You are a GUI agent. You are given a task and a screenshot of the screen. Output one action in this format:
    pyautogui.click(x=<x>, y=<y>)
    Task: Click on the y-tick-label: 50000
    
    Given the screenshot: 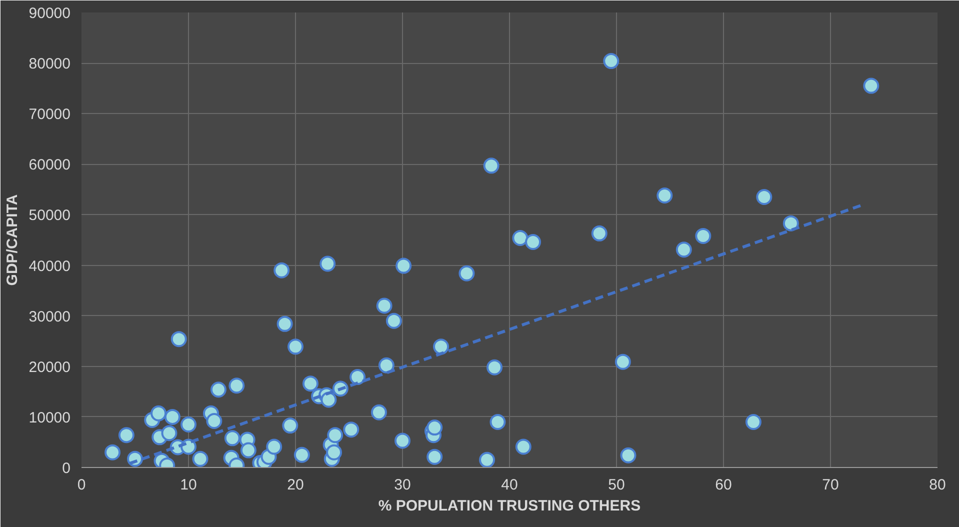 What is the action you would take?
    pyautogui.click(x=49, y=215)
    